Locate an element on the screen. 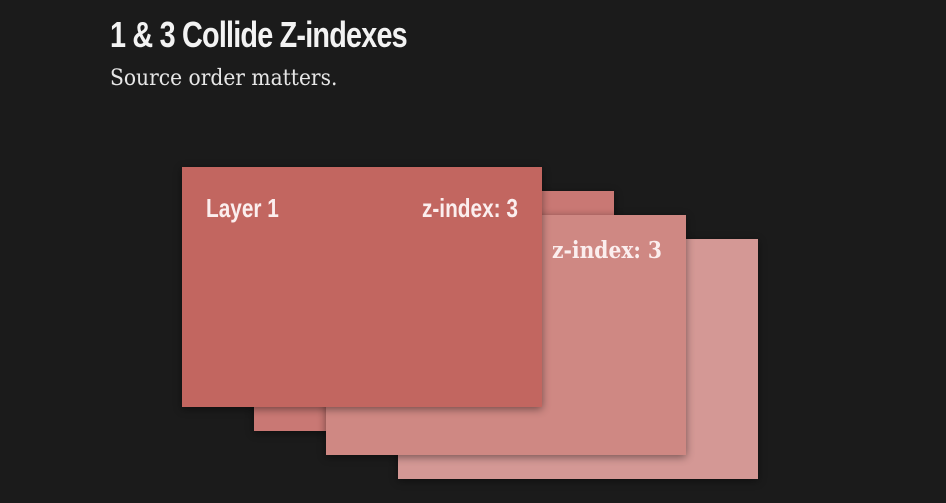  page-title: 1 & 3 Collide Z-indexes is located at coordinates (259, 34).